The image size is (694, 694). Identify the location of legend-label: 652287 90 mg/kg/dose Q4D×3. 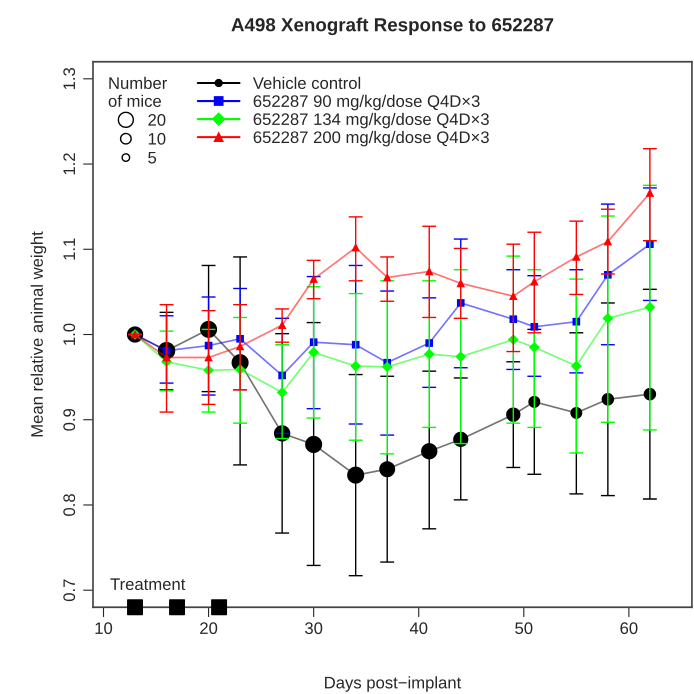
(367, 102).